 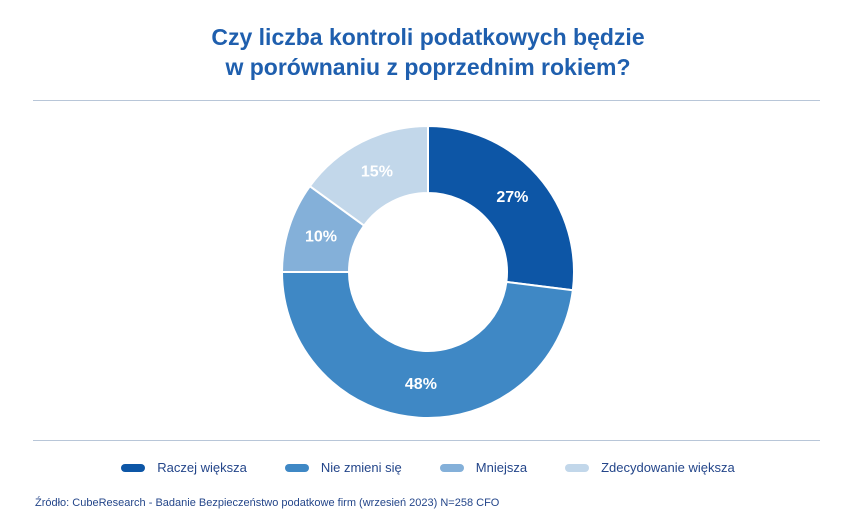 What do you see at coordinates (321, 237) in the screenshot?
I see `slice-label-2: 10%` at bounding box center [321, 237].